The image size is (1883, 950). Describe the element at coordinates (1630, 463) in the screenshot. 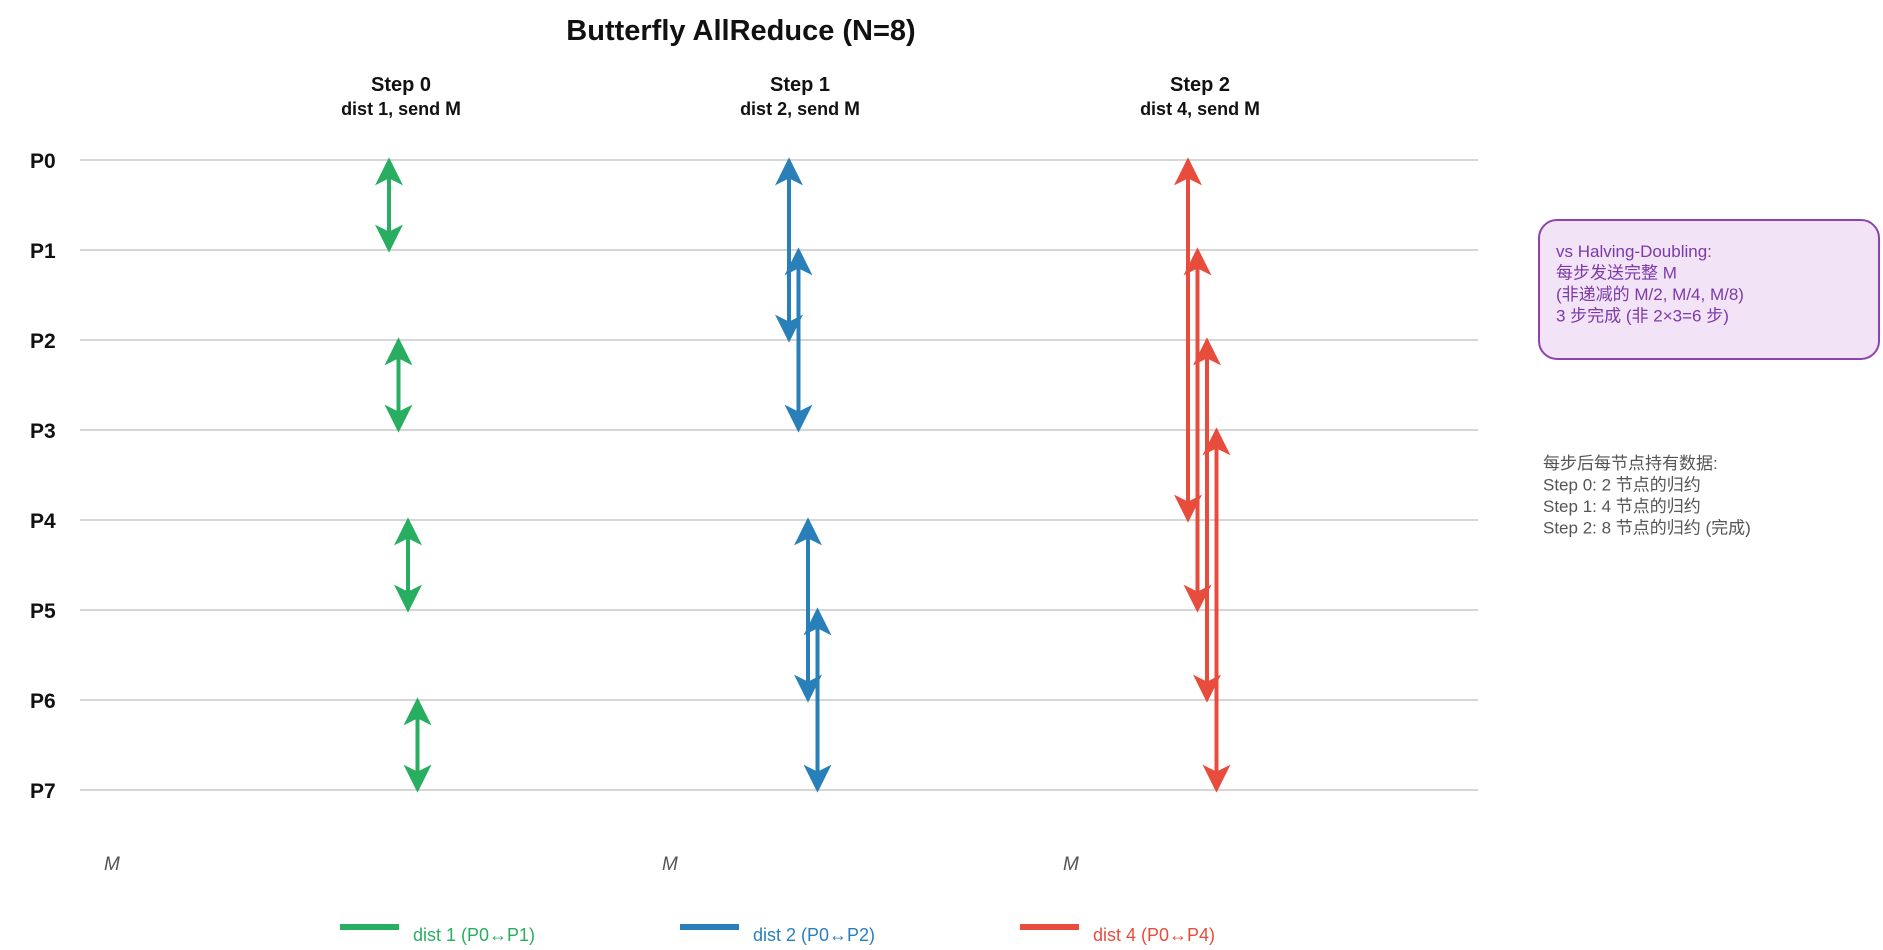

I see `info-line: 每步后每节点持有数据:` at that location.